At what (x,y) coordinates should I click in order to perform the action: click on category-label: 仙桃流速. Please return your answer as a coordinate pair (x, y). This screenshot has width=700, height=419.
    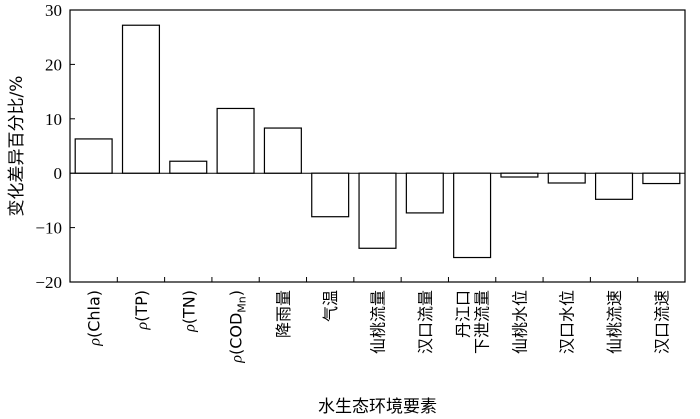
    Looking at the image, I should click on (614, 322).